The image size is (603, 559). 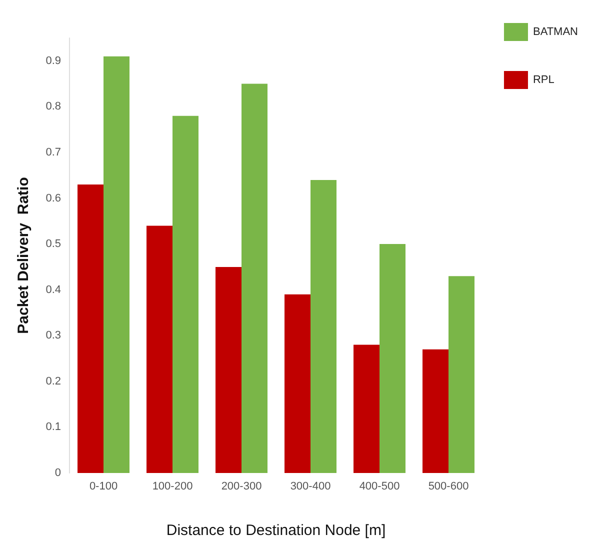 What do you see at coordinates (555, 32) in the screenshot?
I see `legend-label: BATMAN` at bounding box center [555, 32].